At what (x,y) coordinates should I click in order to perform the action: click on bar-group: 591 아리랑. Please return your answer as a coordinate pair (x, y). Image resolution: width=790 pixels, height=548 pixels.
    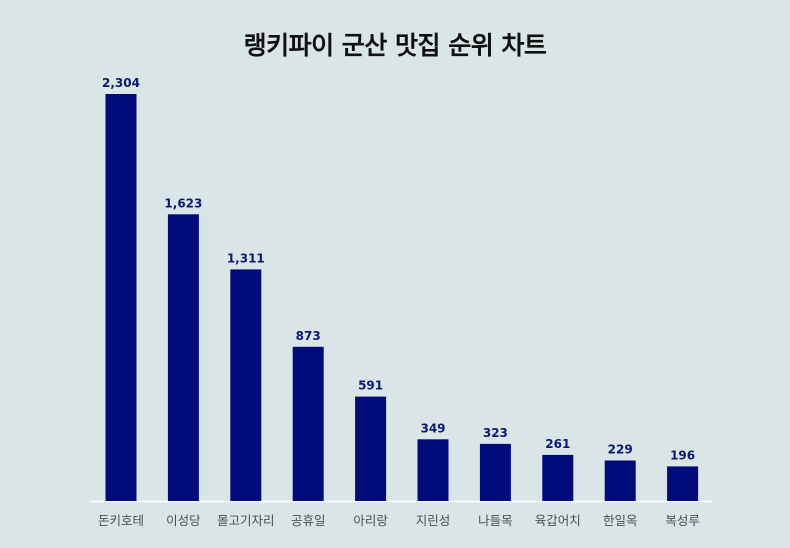
    Looking at the image, I should click on (370, 453).